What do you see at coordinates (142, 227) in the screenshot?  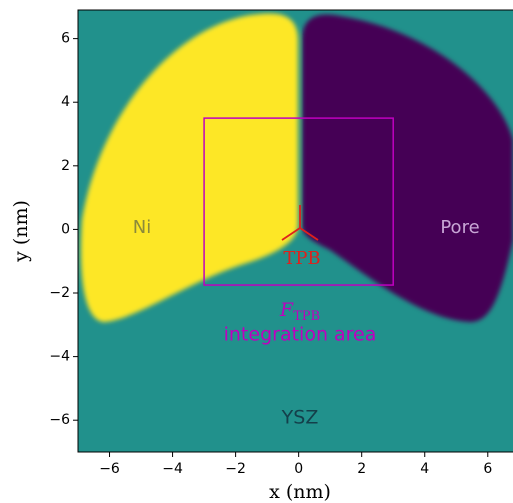 I see `region-label: Ni` at bounding box center [142, 227].